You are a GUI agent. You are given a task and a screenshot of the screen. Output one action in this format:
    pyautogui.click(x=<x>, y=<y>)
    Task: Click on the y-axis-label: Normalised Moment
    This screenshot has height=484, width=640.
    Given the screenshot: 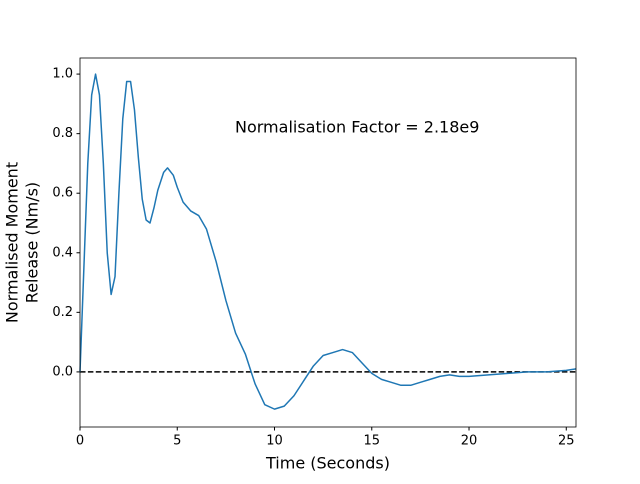 What is the action you would take?
    pyautogui.click(x=12, y=242)
    